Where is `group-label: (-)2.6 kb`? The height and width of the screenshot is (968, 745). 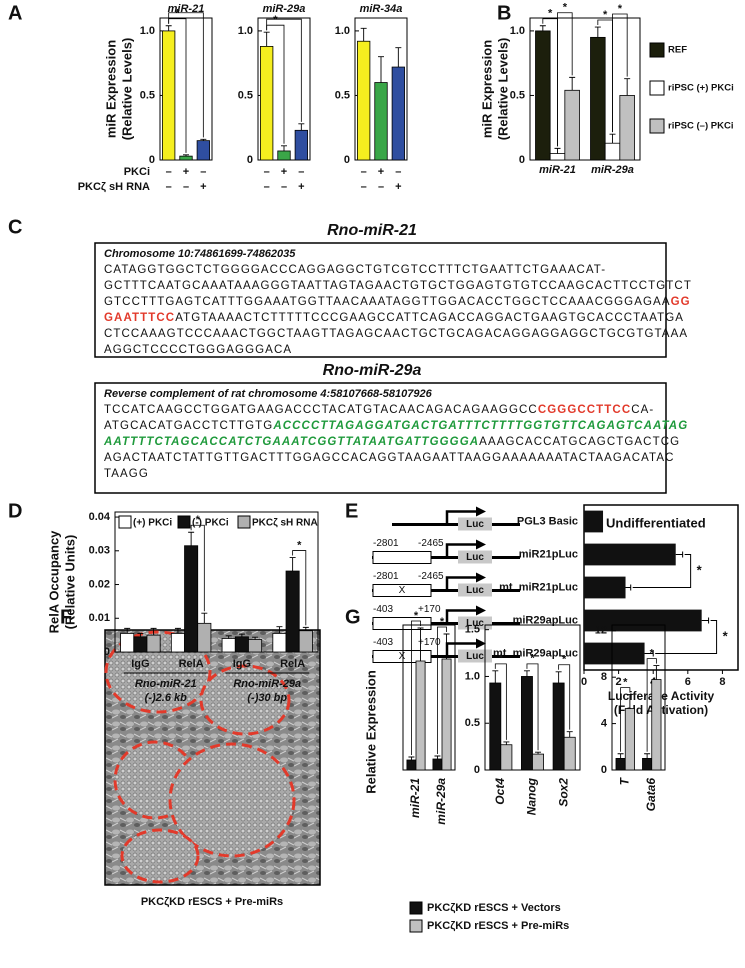
group-label: (-)2.6 kb is located at coordinates (166, 698).